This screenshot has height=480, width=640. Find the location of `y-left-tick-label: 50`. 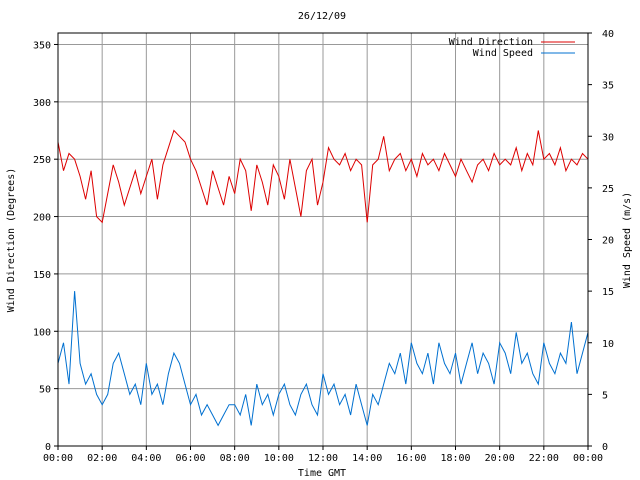

y-left-tick-label: 50 is located at coordinates (45, 390).